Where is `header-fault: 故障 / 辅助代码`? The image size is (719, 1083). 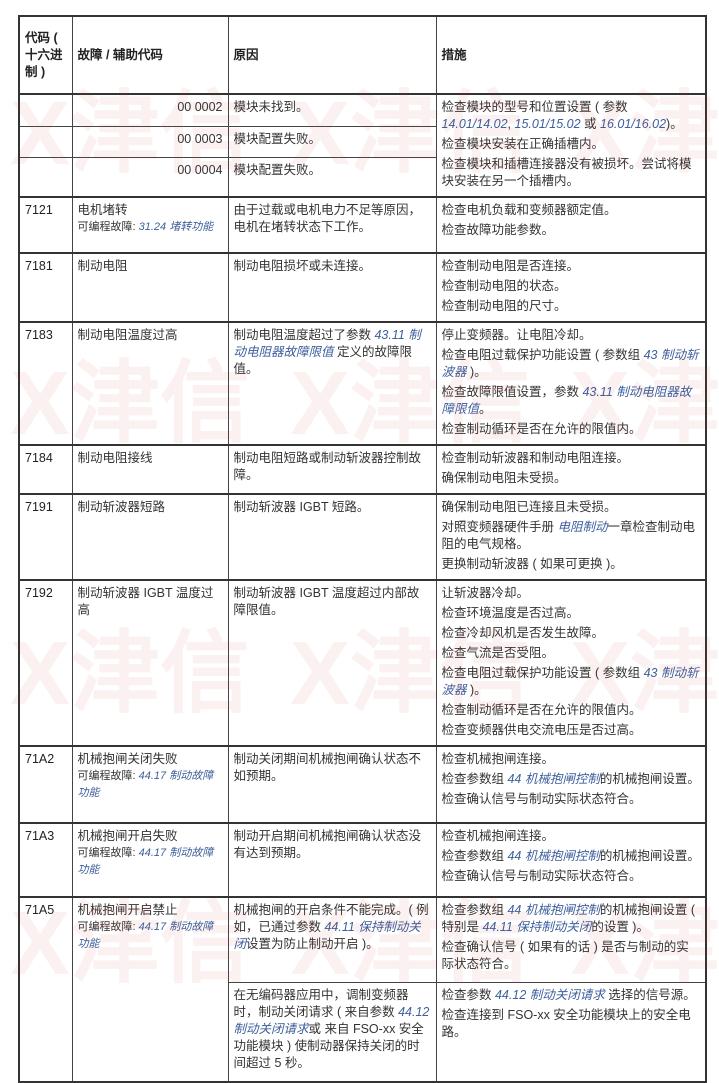
header-fault: 故障 / 辅助代码 is located at coordinates (150, 55).